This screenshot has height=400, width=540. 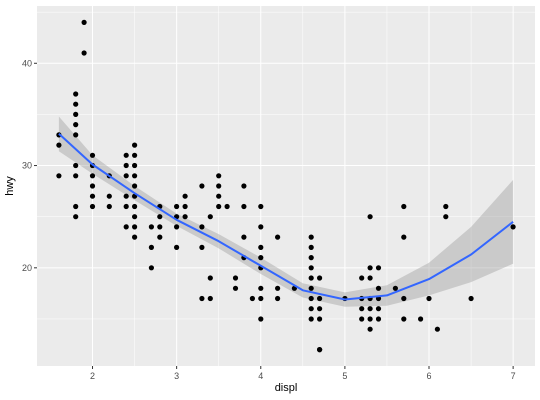 What do you see at coordinates (10, 186) in the screenshot?
I see `y-axis-title: hwy` at bounding box center [10, 186].